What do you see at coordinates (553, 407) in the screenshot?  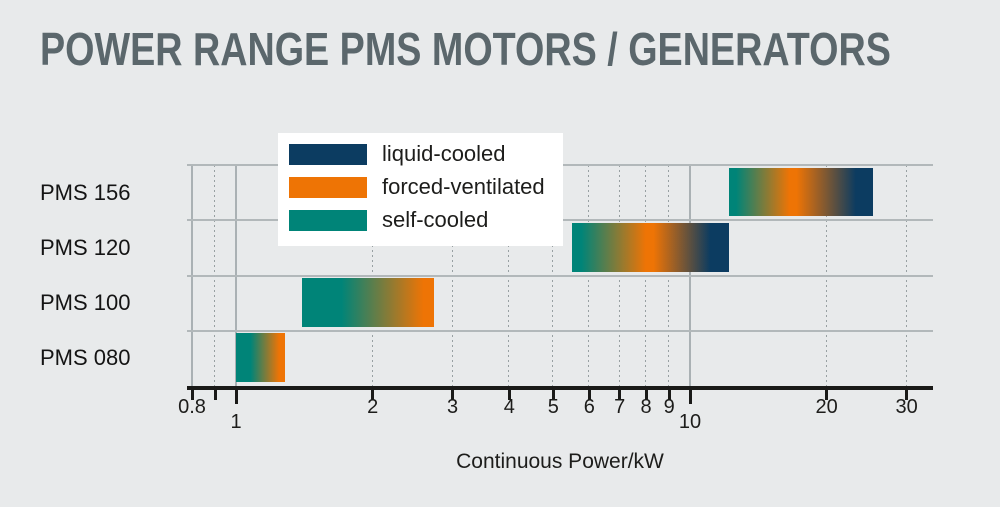 I see `x-axis-tick-label-5: 5` at bounding box center [553, 407].